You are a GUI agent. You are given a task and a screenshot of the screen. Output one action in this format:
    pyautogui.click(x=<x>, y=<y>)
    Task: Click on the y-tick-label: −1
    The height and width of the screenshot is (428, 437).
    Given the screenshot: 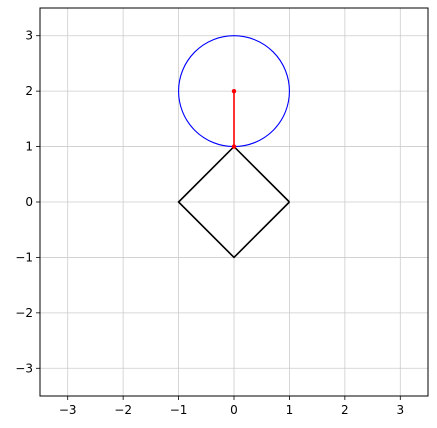 What is the action you would take?
    pyautogui.click(x=24, y=257)
    